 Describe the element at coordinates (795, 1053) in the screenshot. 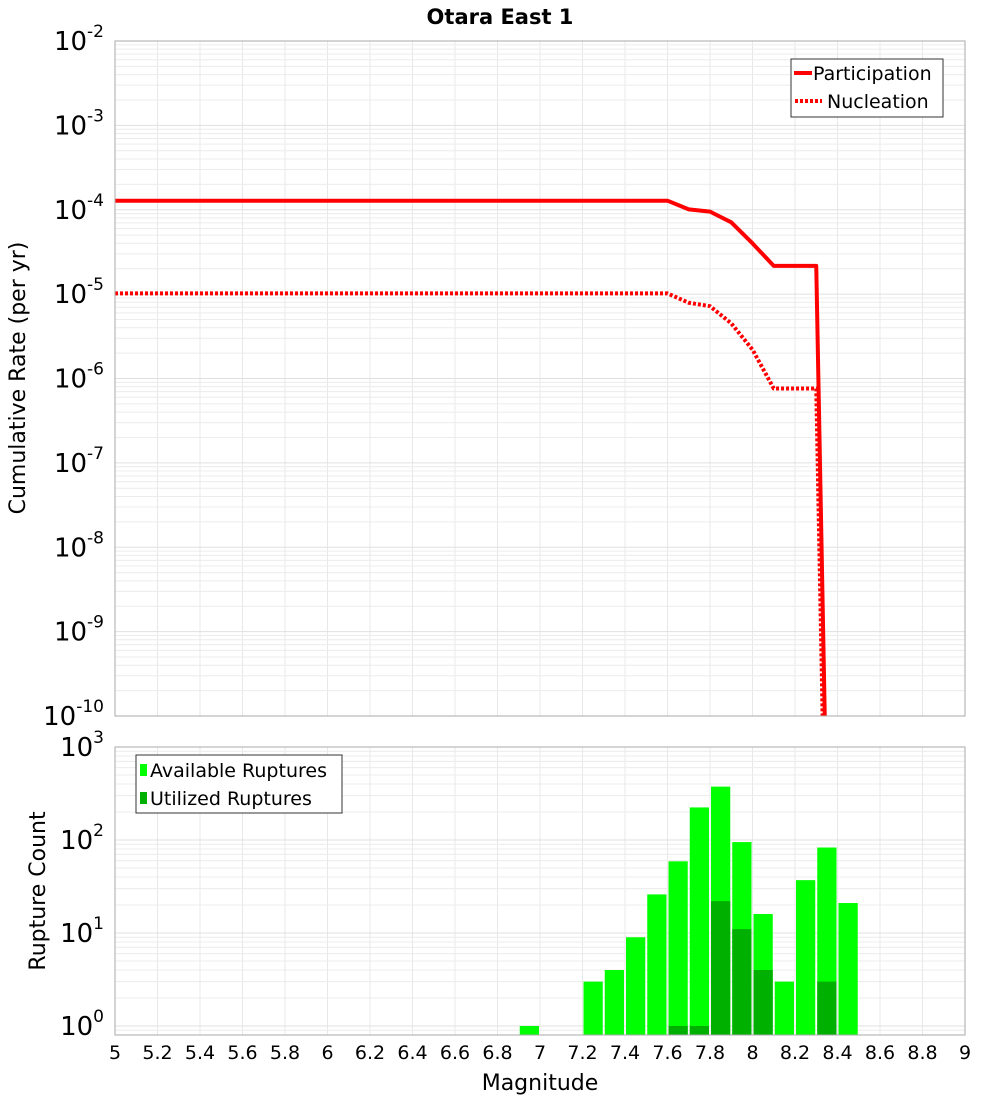

I see `x-tick-label: 8.2` at that location.